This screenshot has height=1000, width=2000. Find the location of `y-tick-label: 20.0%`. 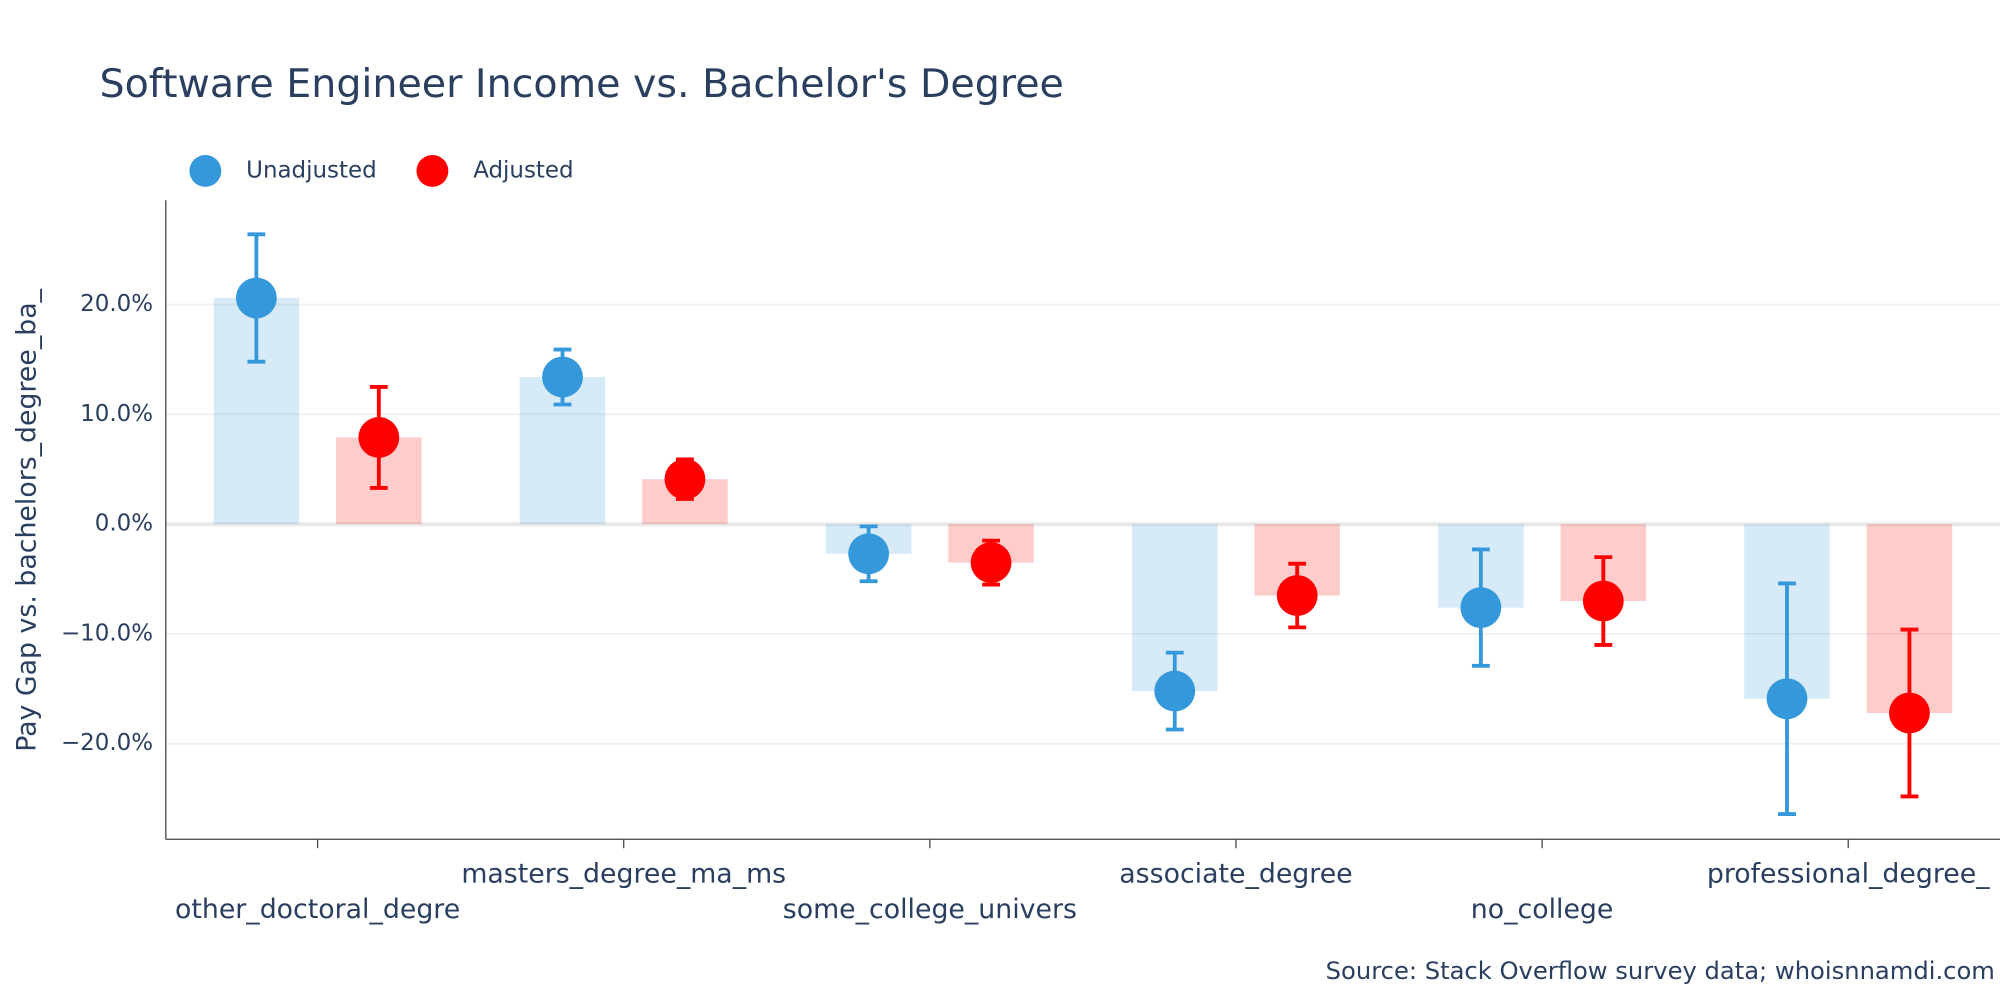

y-tick-label: 20.0% is located at coordinates (116, 304).